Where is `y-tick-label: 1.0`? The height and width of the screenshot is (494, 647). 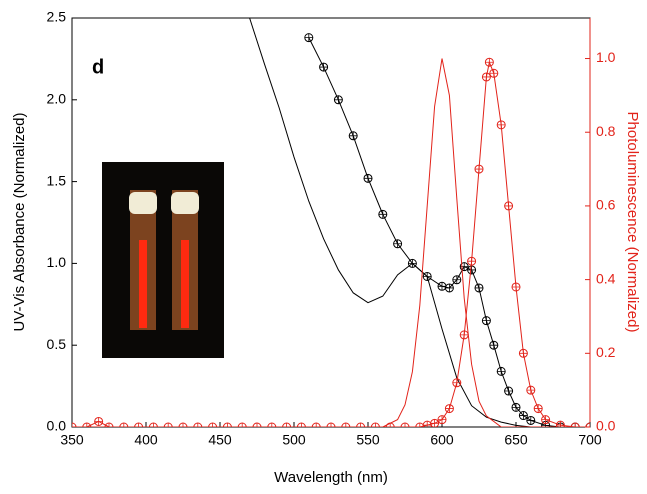 y-tick-label: 1.0 is located at coordinates (57, 262).